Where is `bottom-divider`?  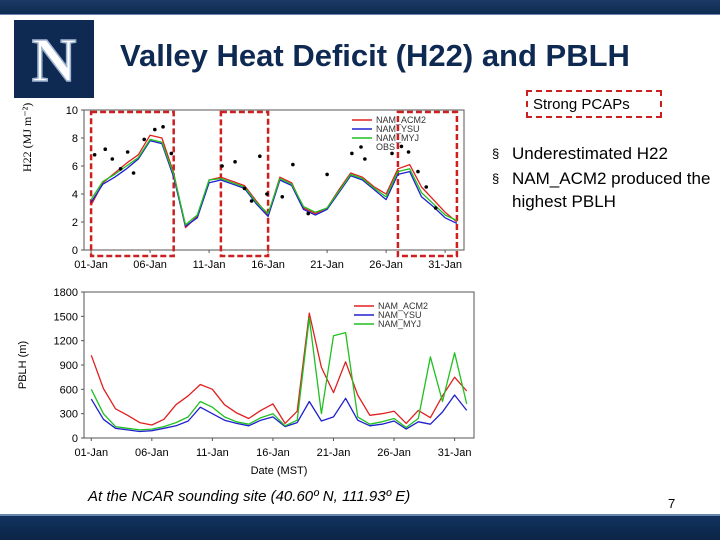
bottom-divider is located at coordinates (360, 515).